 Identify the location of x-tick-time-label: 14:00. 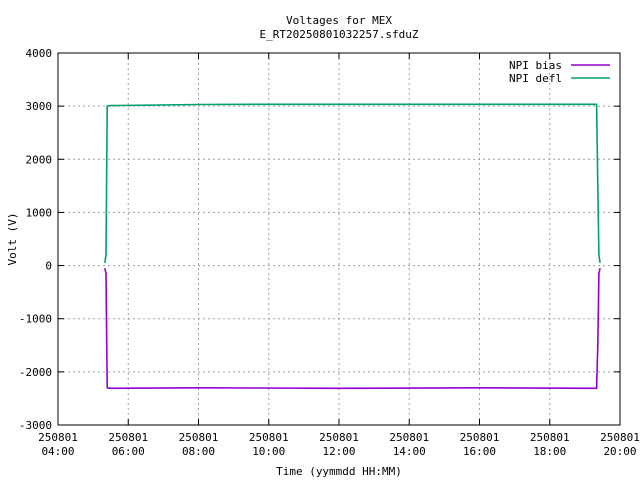
(409, 451).